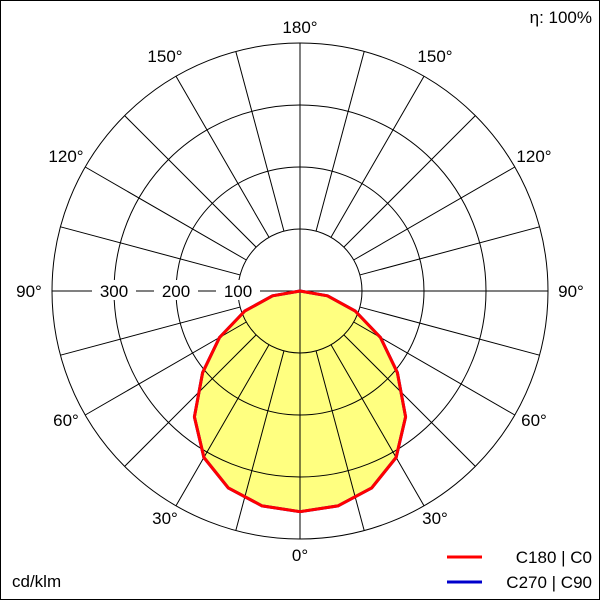 Image resolution: width=600 pixels, height=600 pixels. Describe the element at coordinates (300, 401) in the screenshot. I see `series-curve-C180-C0` at that location.